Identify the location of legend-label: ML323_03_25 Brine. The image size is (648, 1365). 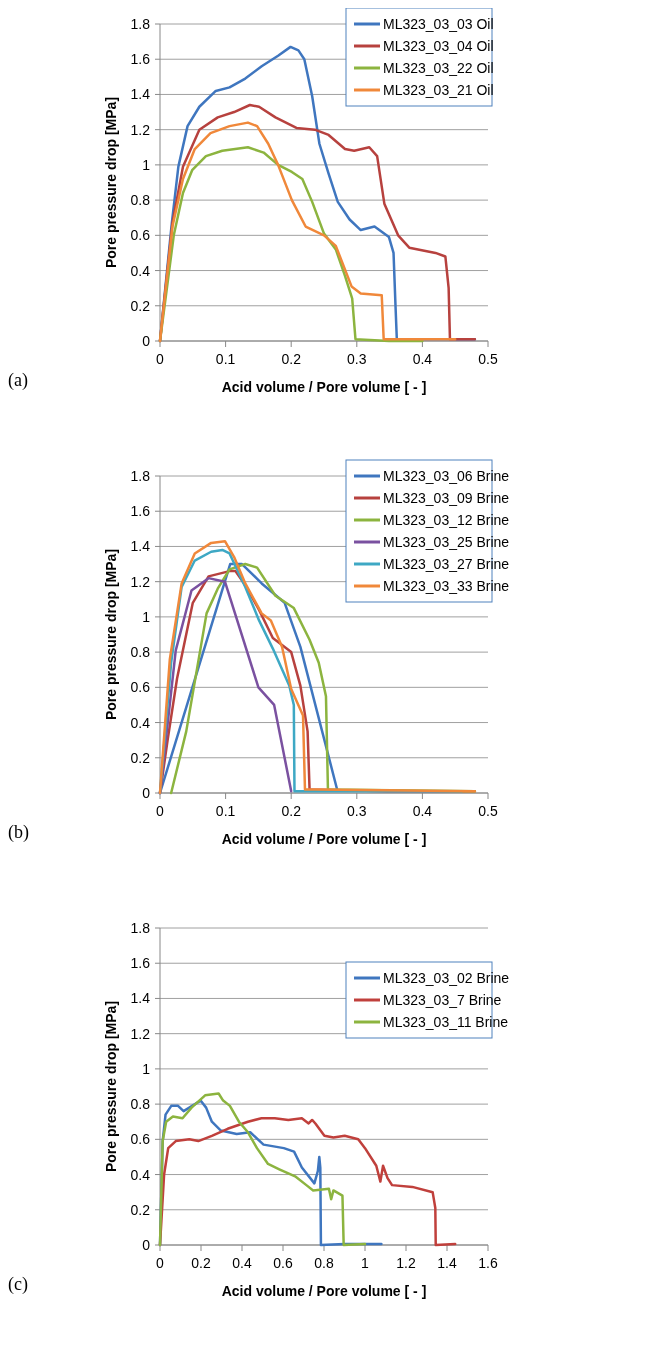
(446, 542).